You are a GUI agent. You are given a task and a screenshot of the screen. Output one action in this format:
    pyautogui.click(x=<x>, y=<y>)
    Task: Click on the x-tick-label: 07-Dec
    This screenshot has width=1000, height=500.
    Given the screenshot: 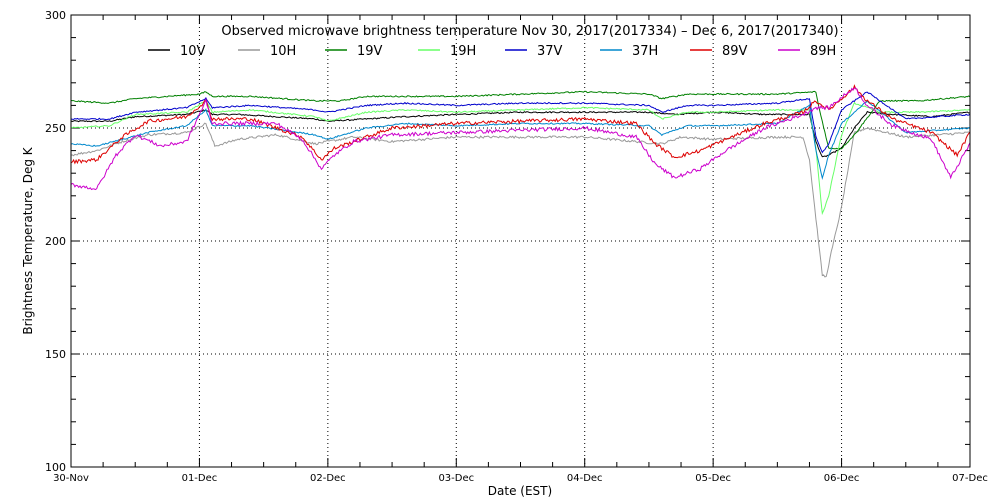 What is the action you would take?
    pyautogui.click(x=970, y=478)
    